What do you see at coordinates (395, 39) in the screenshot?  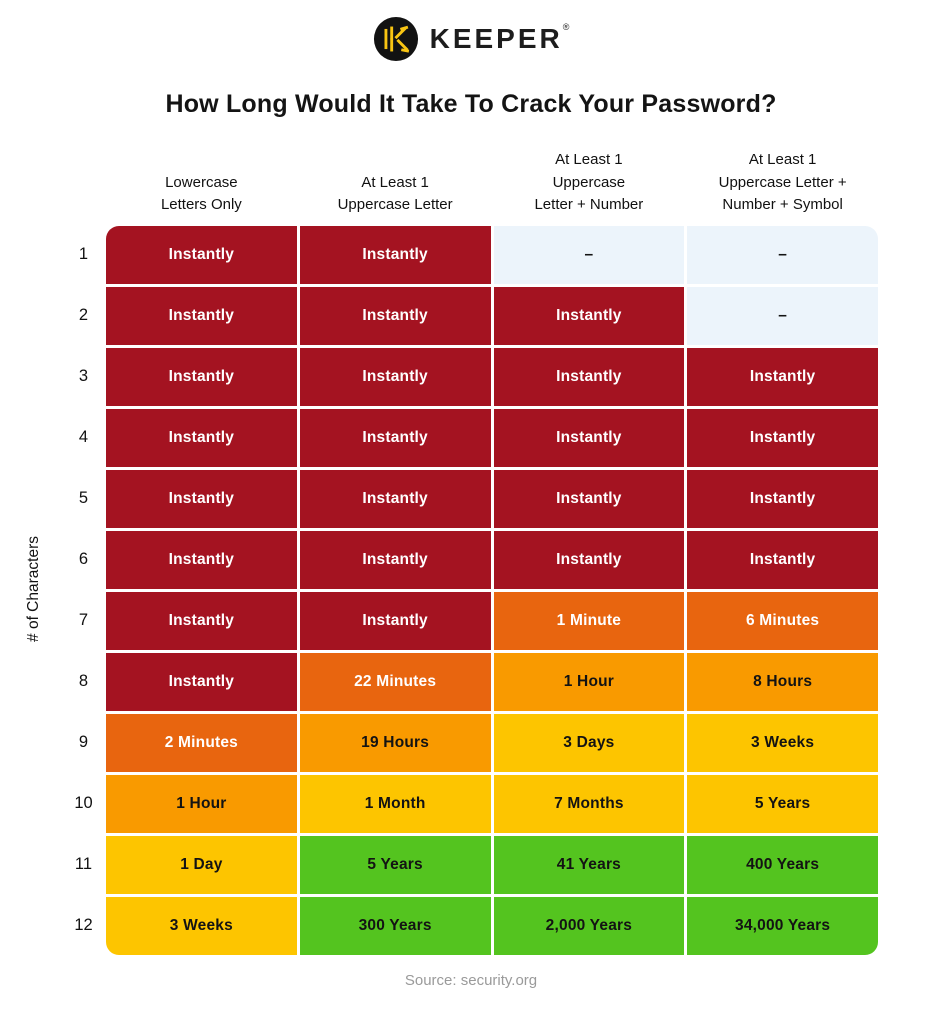 I see `keeper-logo-icon` at bounding box center [395, 39].